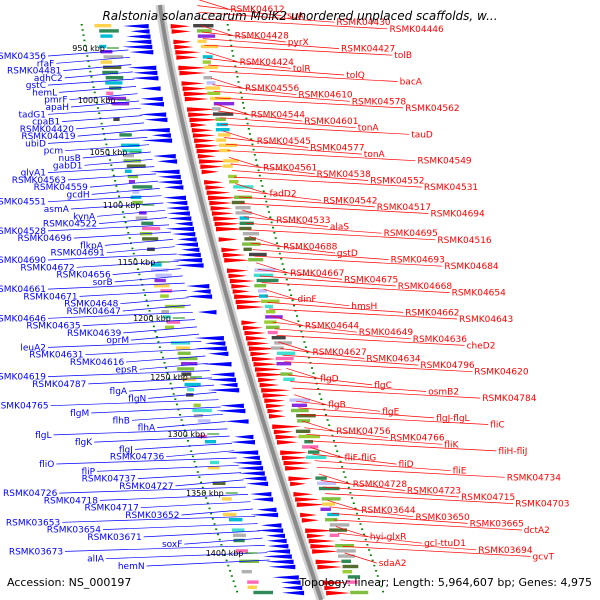 Image resolution: width=600 pixels, height=600 pixels. Describe the element at coordinates (290, 168) in the screenshot. I see `right-gene-label: RSMK04561` at that location.